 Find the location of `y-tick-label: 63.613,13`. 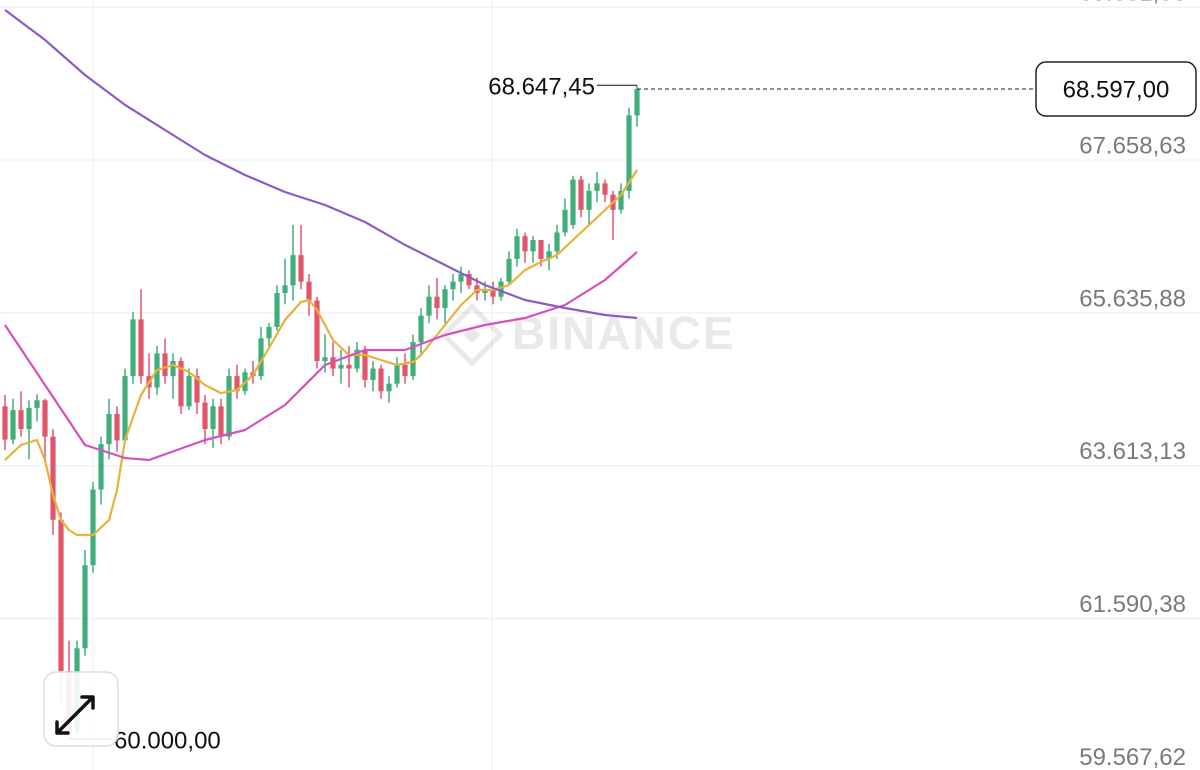

y-tick-label: 63.613,13 is located at coordinates (1132, 451).